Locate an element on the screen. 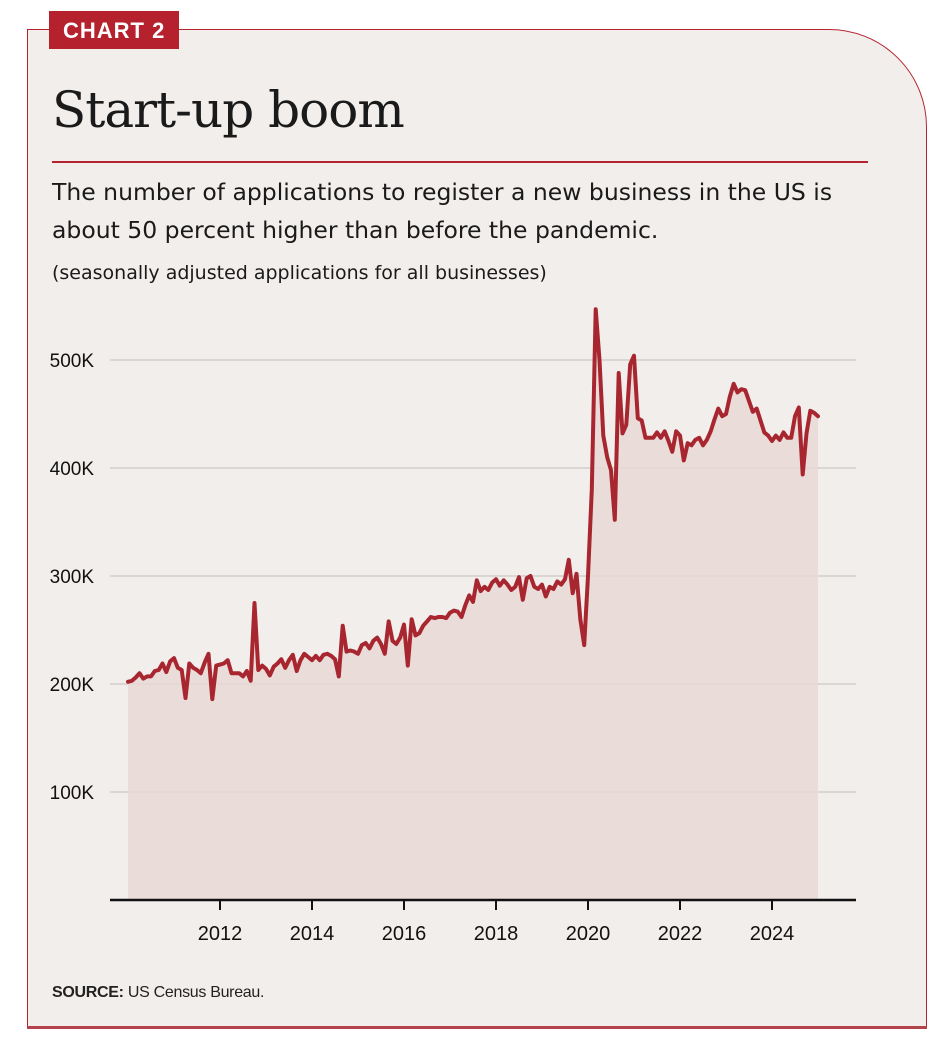  y-tick-label: 200K is located at coordinates (72, 685).